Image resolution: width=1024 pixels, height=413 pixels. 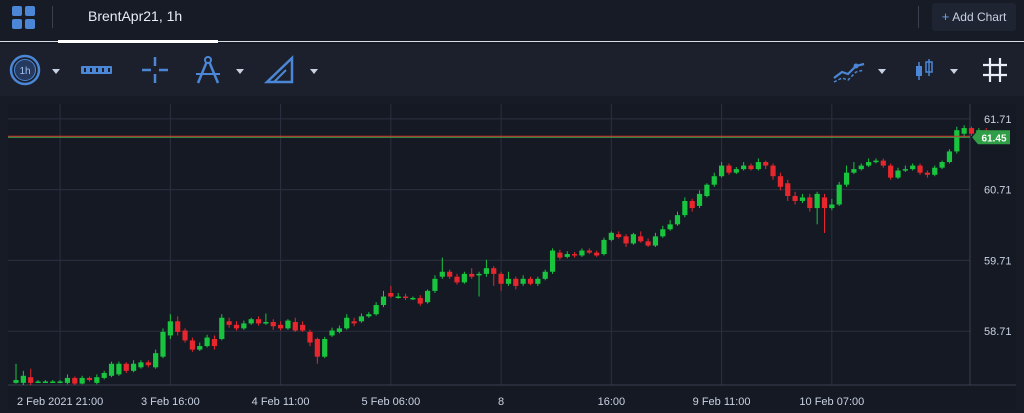 I want to click on apps-grid-icon, so click(x=24, y=18).